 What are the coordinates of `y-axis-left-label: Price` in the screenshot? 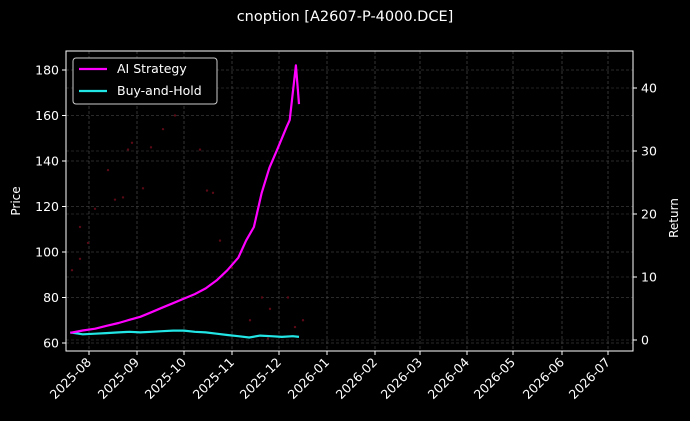 It's located at (16, 200).